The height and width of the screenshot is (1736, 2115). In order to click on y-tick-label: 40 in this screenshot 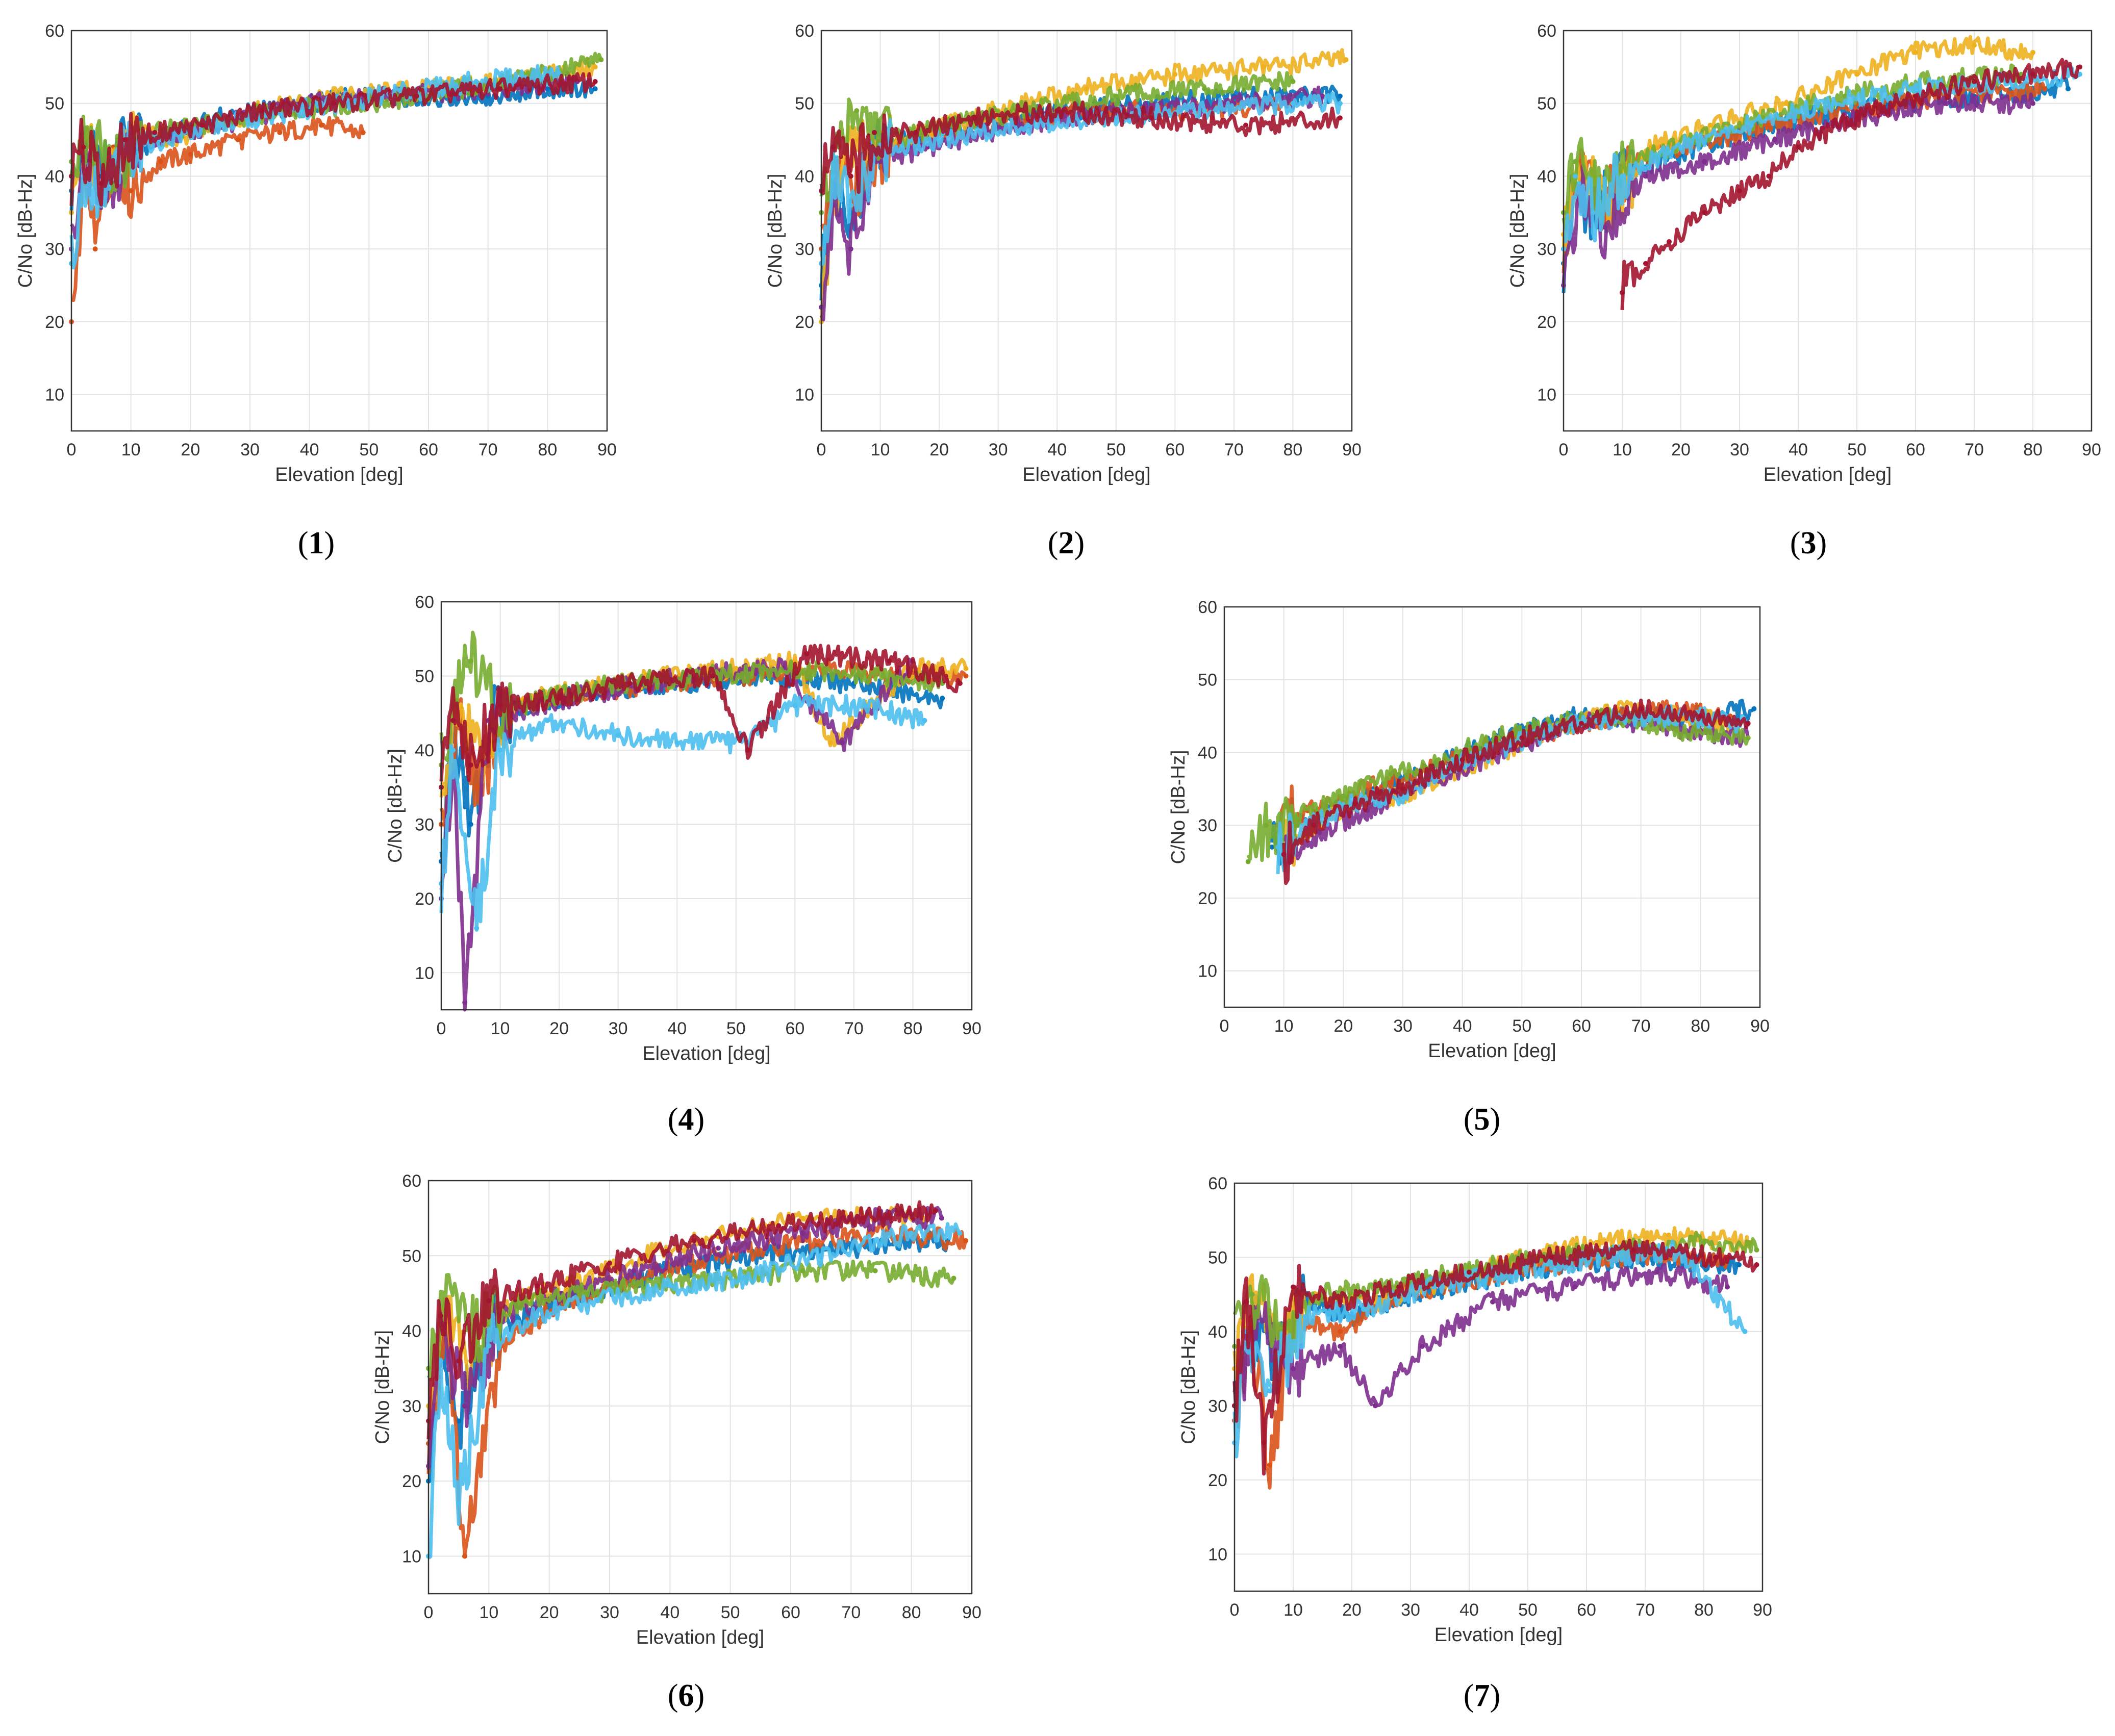, I will do `click(804, 176)`.